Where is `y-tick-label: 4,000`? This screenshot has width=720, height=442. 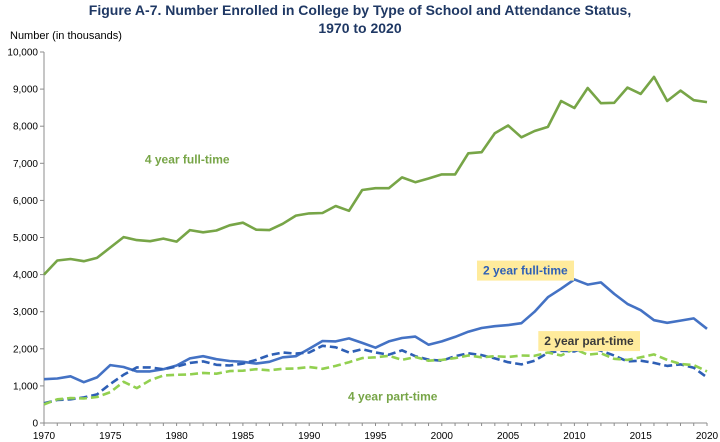
y-tick-label: 4,000 is located at coordinates (25, 275).